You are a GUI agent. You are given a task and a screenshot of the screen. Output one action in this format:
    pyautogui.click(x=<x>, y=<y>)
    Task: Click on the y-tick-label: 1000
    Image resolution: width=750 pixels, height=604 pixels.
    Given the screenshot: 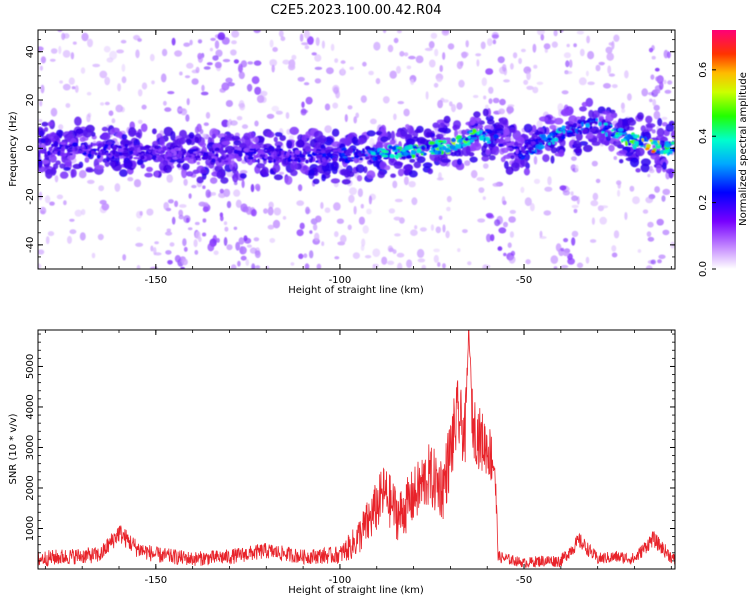 What is the action you would take?
    pyautogui.click(x=30, y=528)
    